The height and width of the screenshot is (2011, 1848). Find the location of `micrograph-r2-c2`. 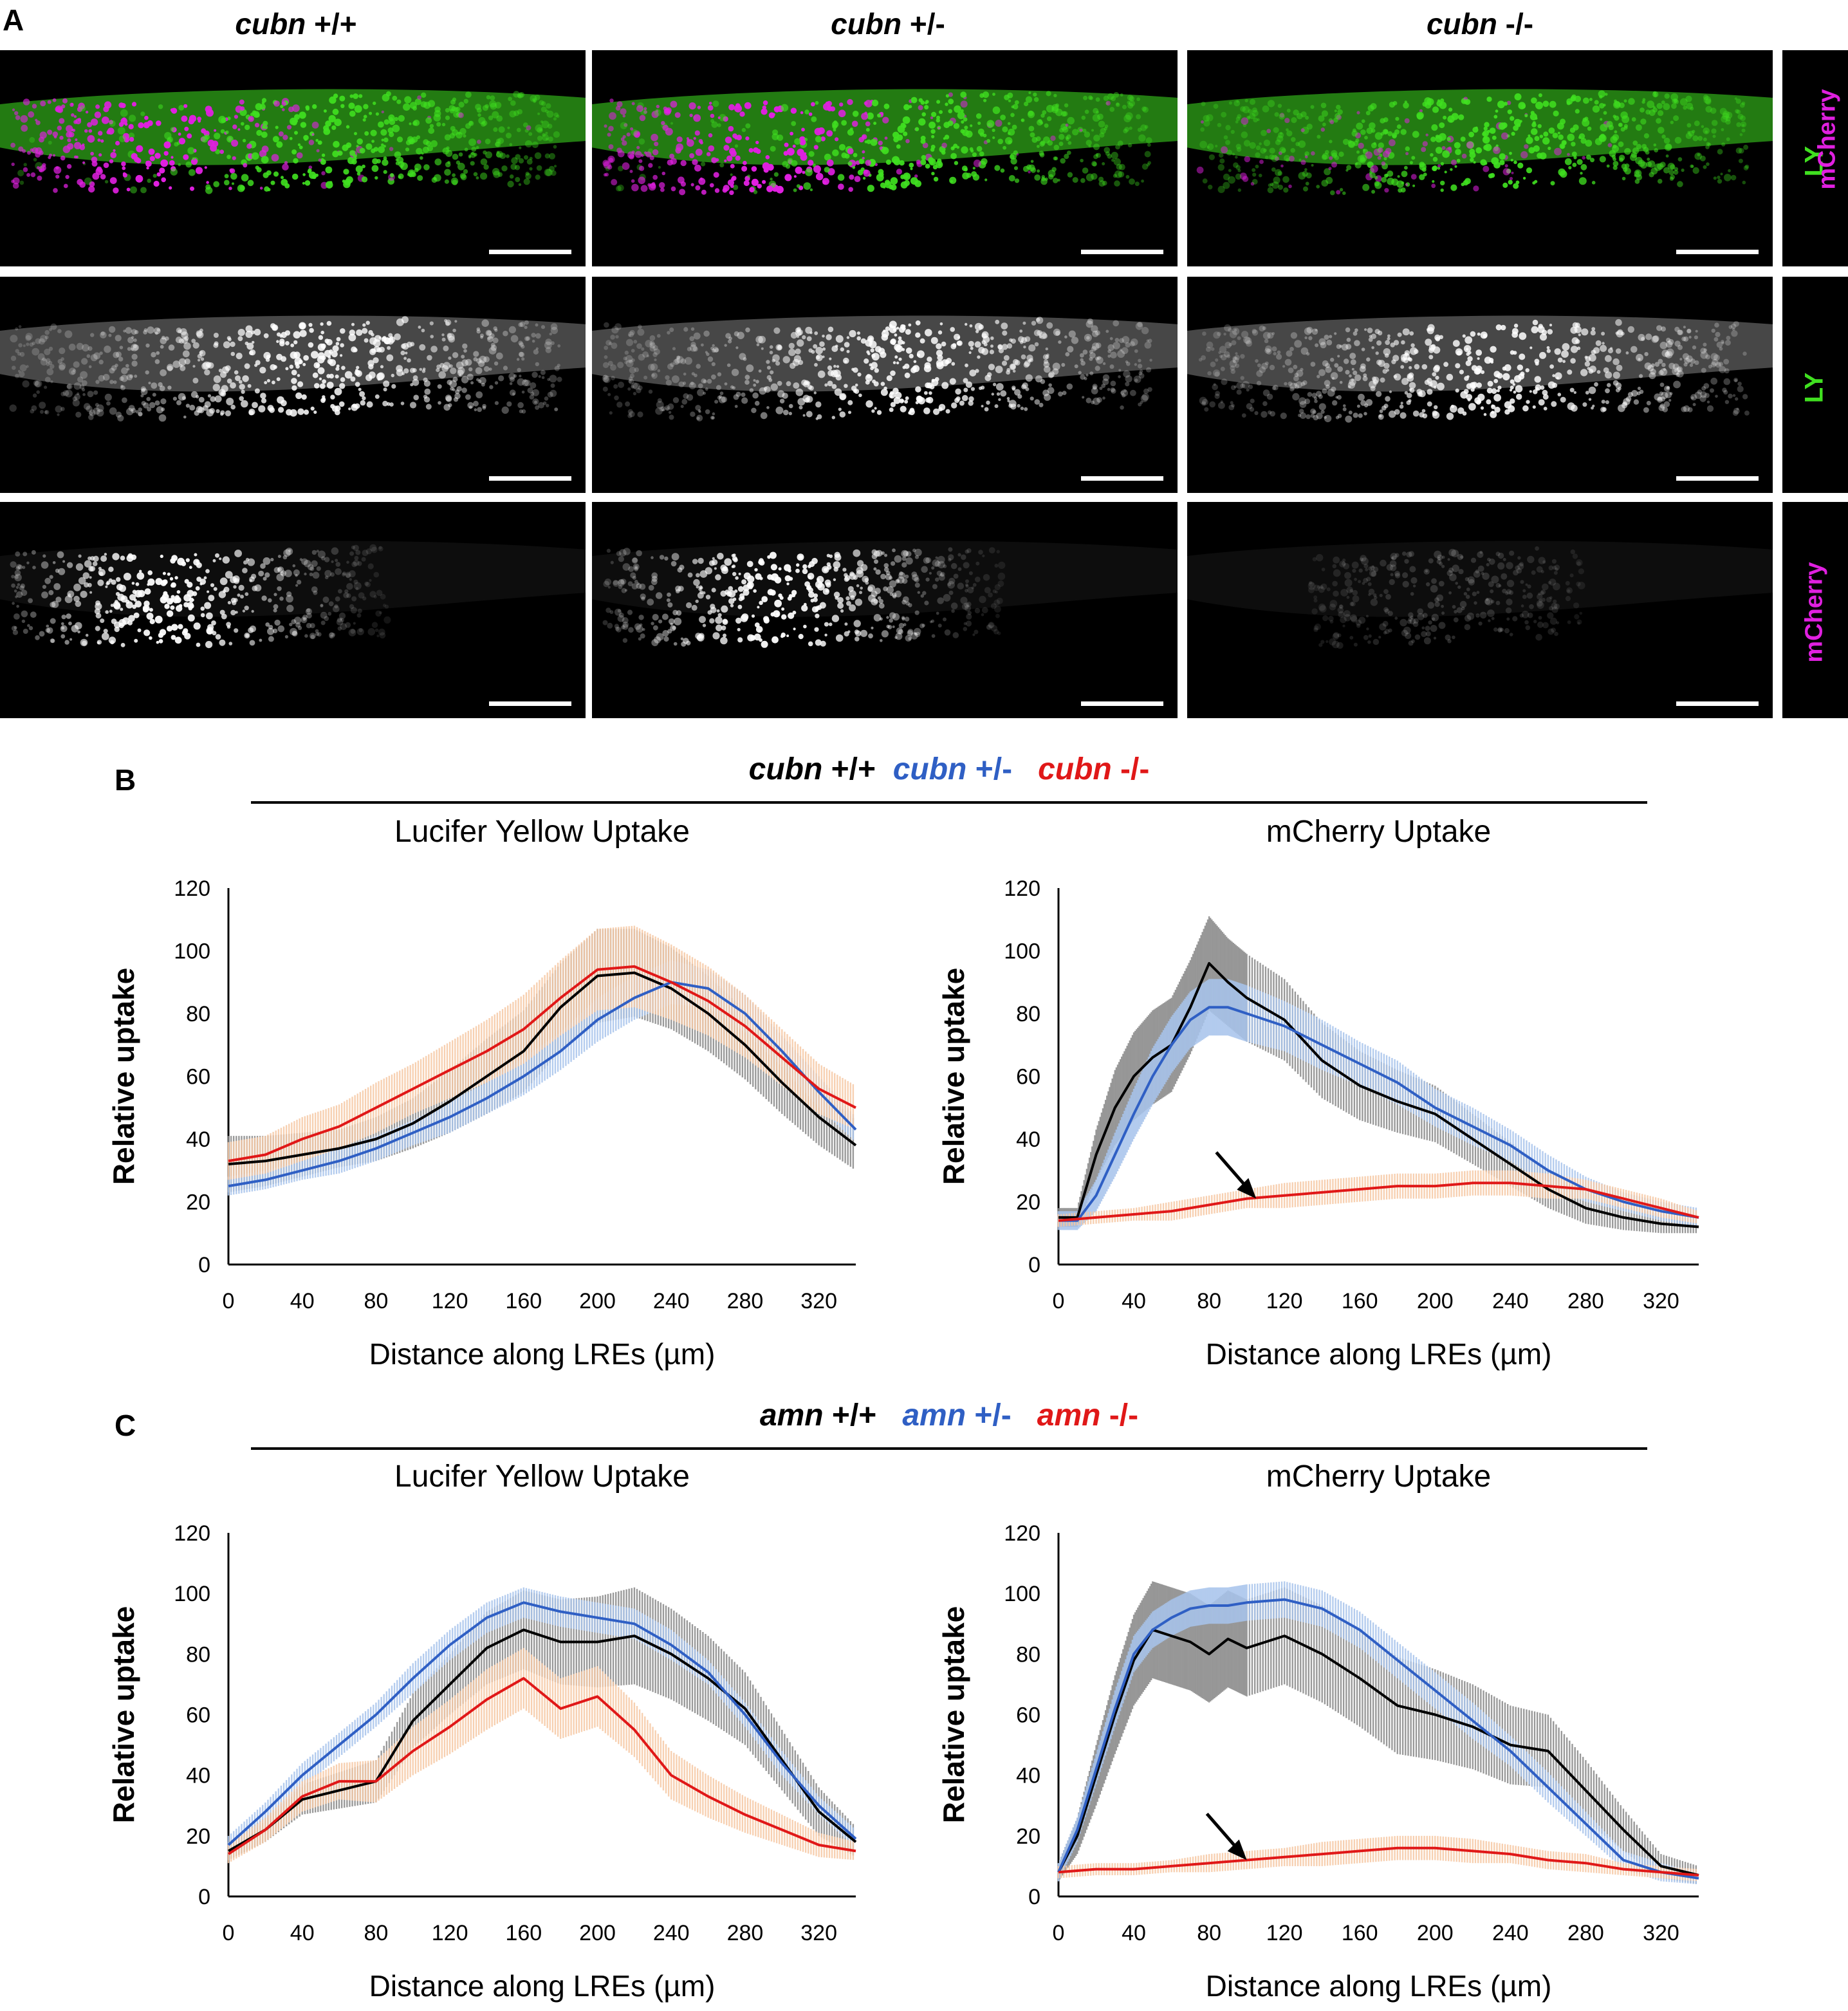

micrograph-r2-c2 is located at coordinates (885, 385).